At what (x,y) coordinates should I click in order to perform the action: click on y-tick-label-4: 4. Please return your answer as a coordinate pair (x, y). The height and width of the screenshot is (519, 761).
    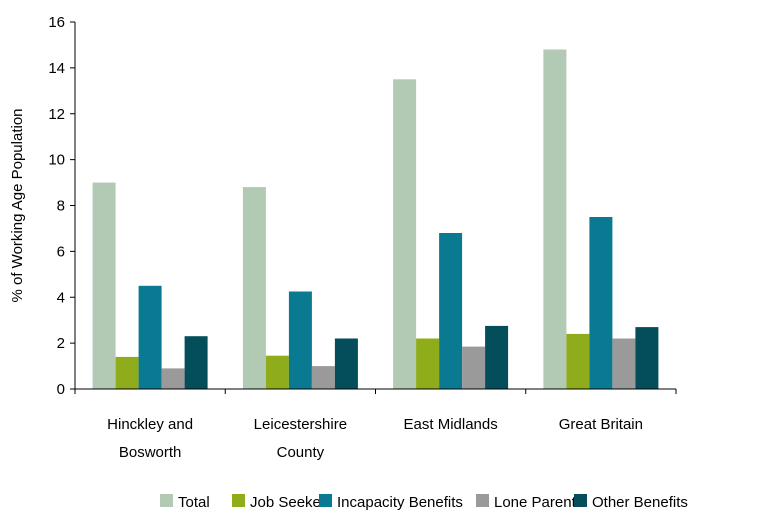
    Looking at the image, I should click on (61, 297).